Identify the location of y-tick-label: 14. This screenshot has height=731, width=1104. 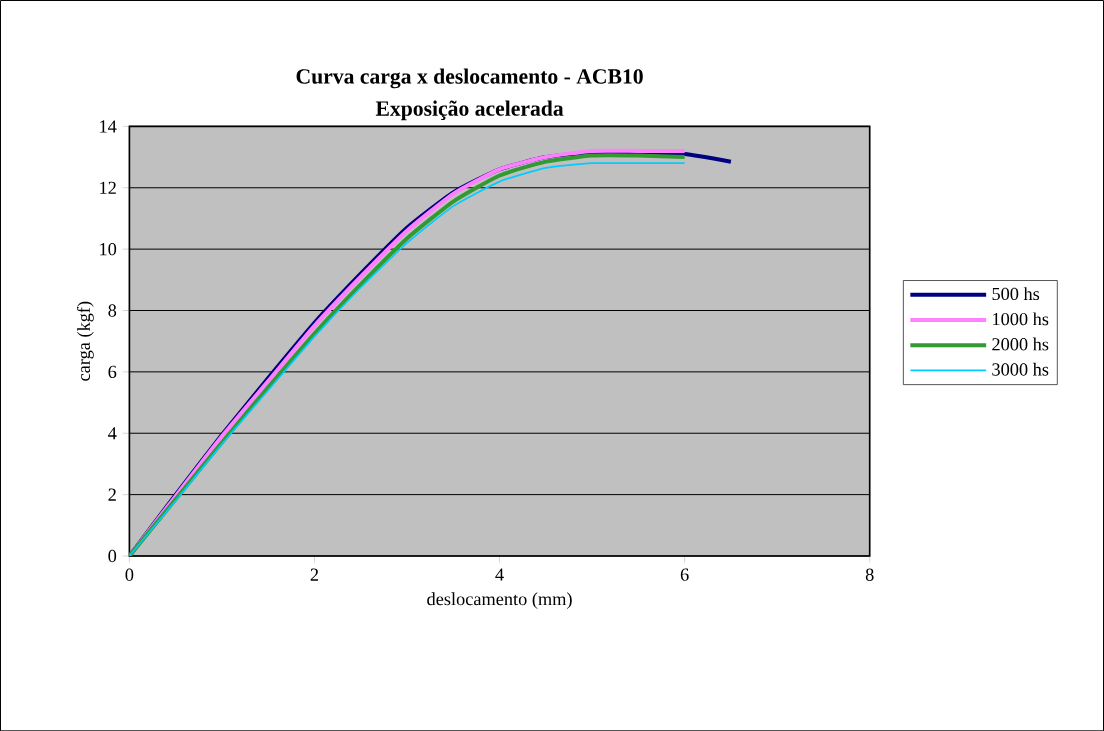
(108, 126).